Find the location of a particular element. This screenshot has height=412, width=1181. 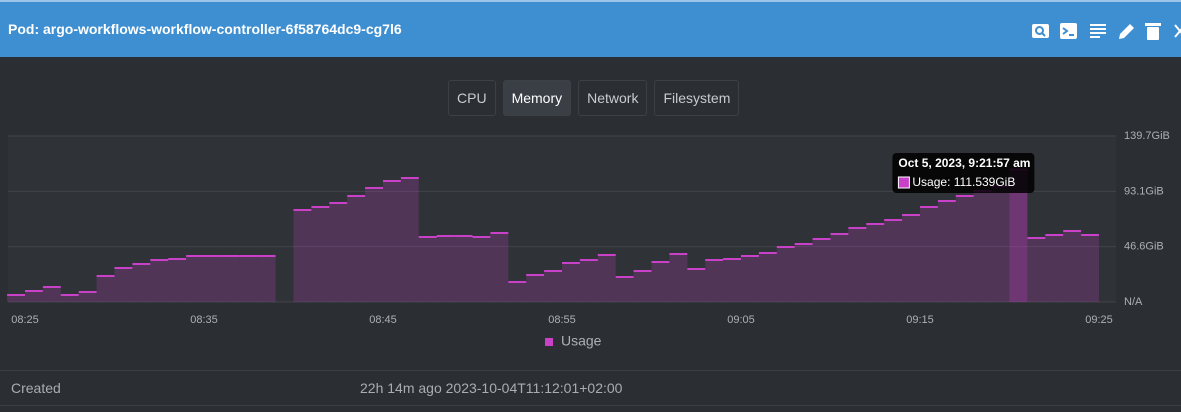

x-tick-label: 09:25 is located at coordinates (1099, 320).